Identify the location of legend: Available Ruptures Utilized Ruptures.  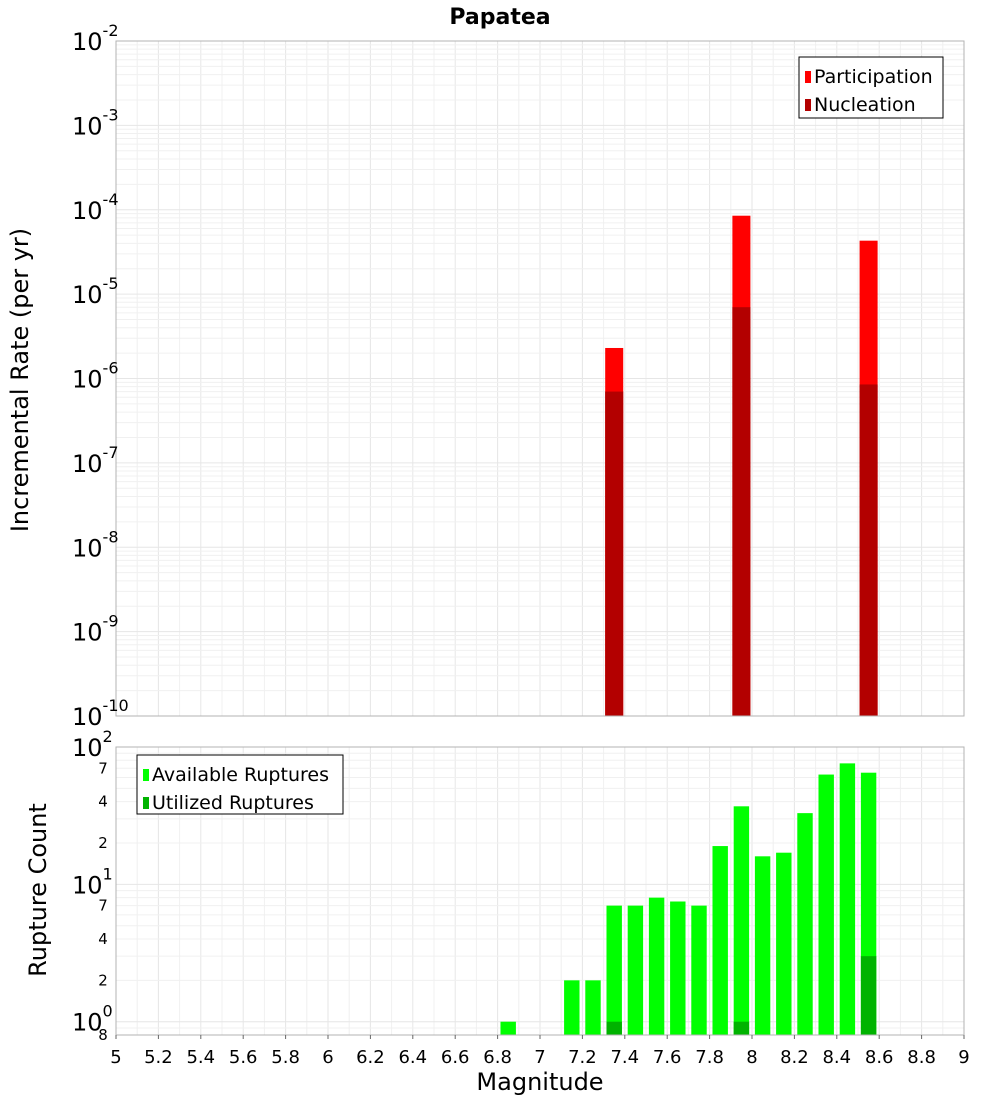
(240, 784).